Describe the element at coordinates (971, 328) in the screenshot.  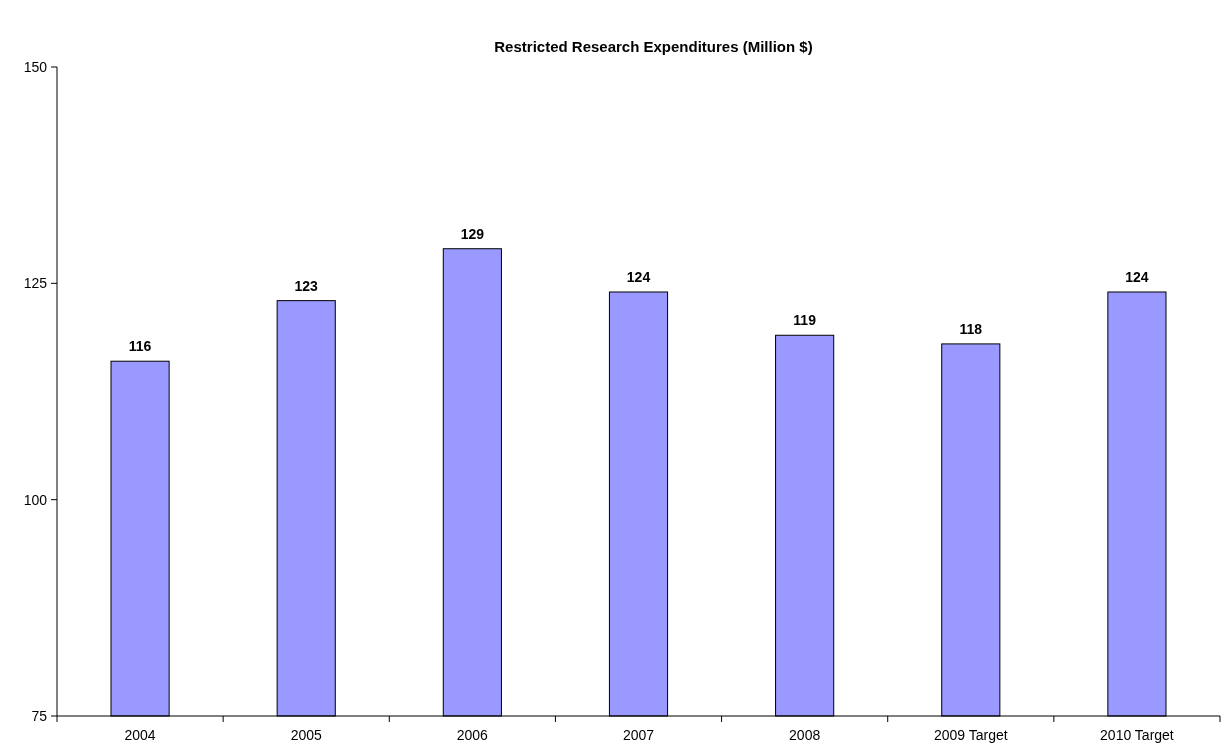
I see `data-label: 118` at that location.